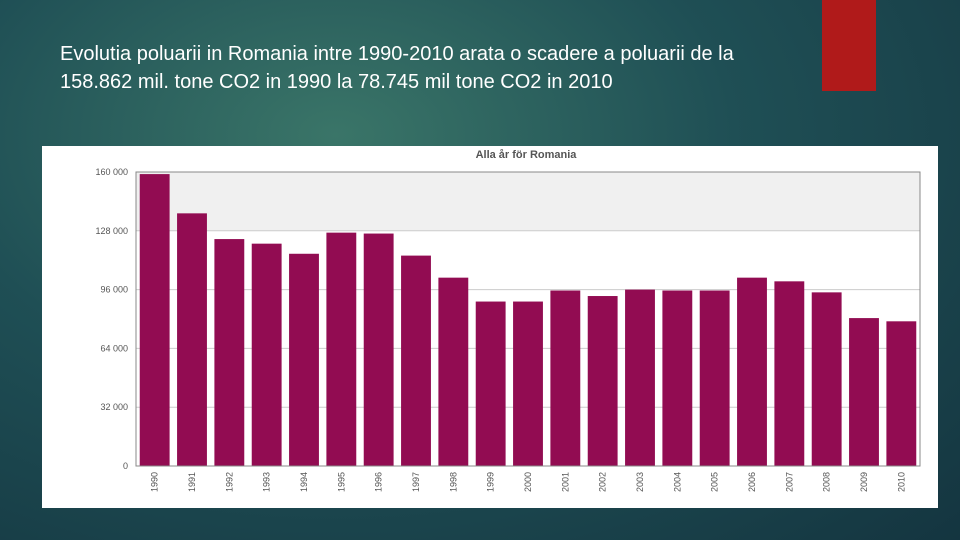 Image resolution: width=960 pixels, height=540 pixels. What do you see at coordinates (789, 373) in the screenshot?
I see `bar-2007` at bounding box center [789, 373].